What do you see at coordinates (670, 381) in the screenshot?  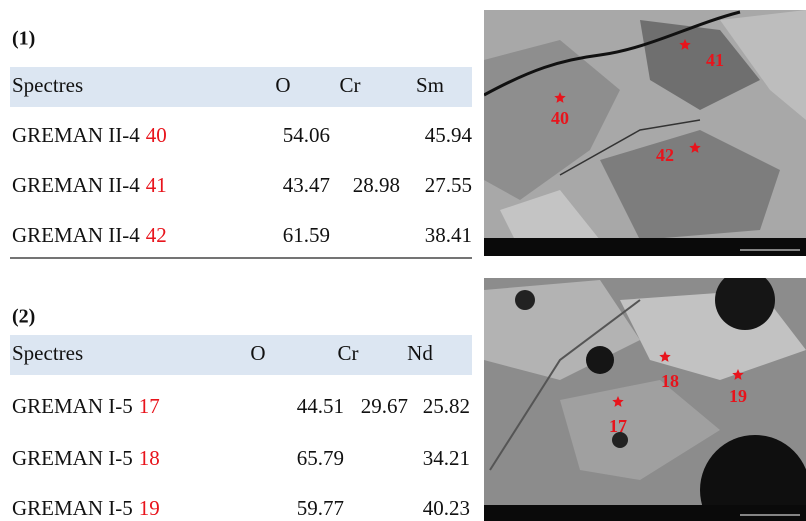 I see `marker-label: 18` at bounding box center [670, 381].